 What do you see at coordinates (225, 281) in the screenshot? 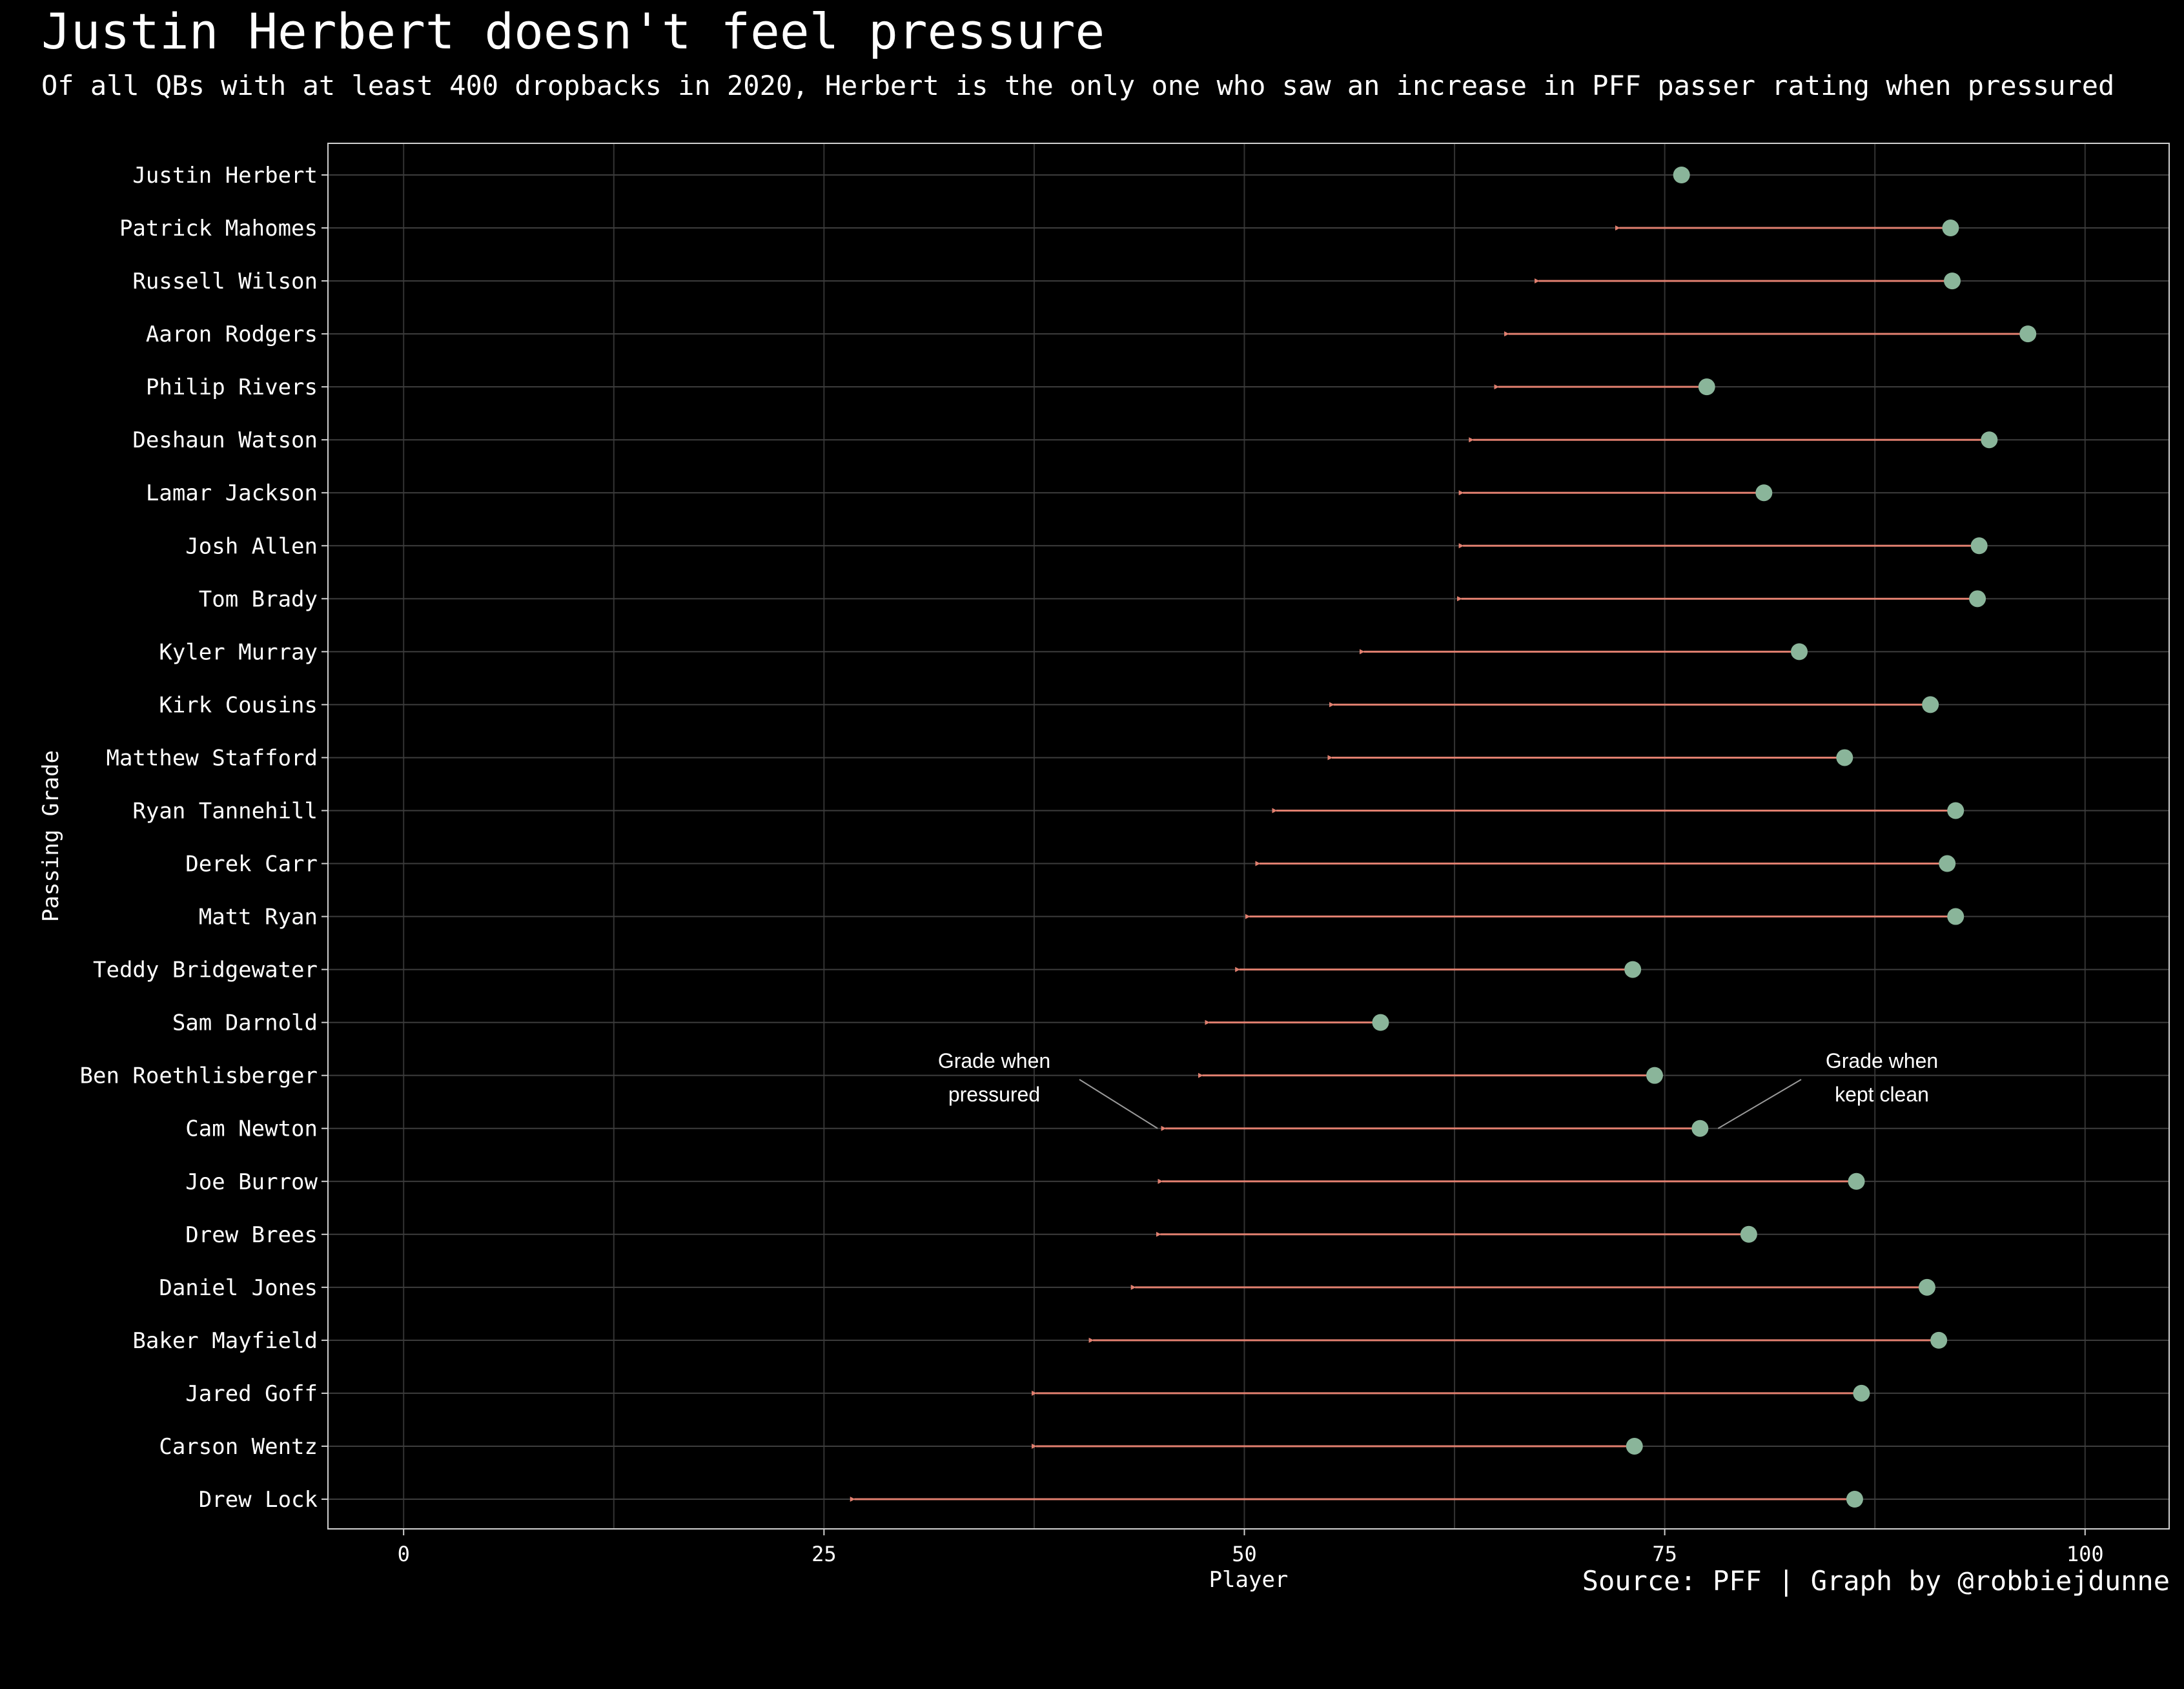
I see `y-tick-label: Russell Wilson` at bounding box center [225, 281].